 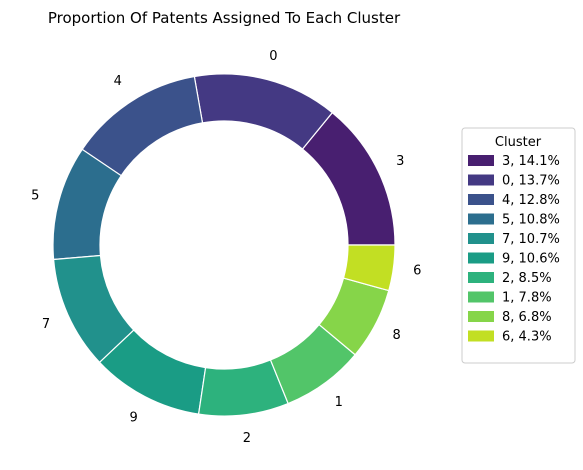 I want to click on legend-title: Cluster, so click(x=518, y=142).